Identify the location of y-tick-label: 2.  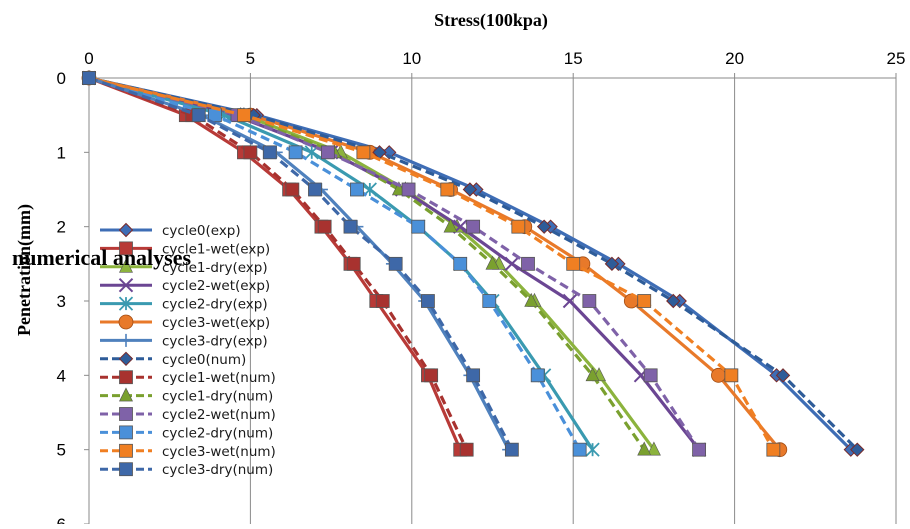
(61, 227).